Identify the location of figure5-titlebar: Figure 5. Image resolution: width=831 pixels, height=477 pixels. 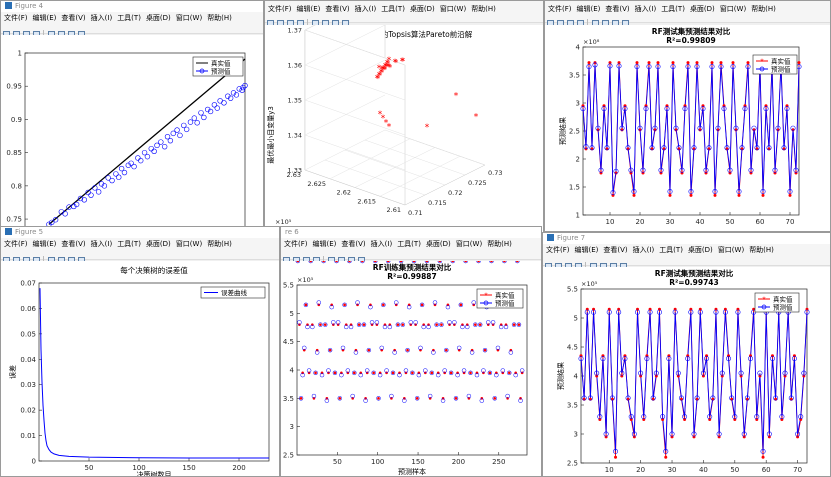
(140, 232).